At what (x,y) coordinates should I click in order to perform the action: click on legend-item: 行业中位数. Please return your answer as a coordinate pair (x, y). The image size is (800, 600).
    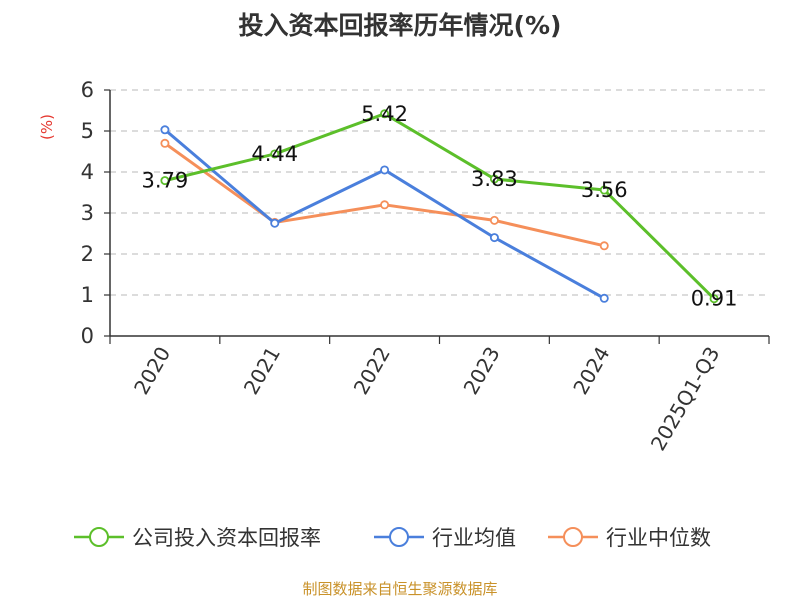
    Looking at the image, I should click on (629, 538).